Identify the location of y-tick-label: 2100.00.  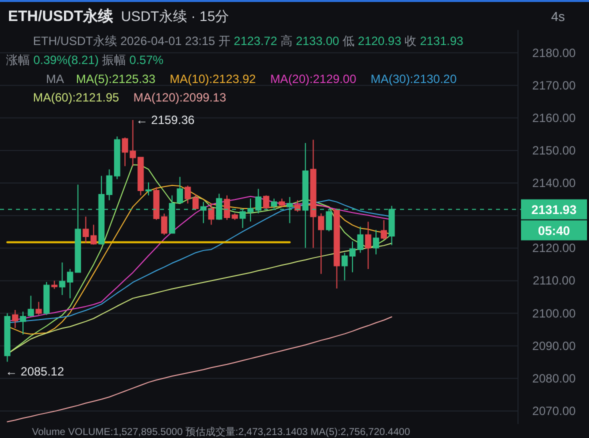
(554, 313).